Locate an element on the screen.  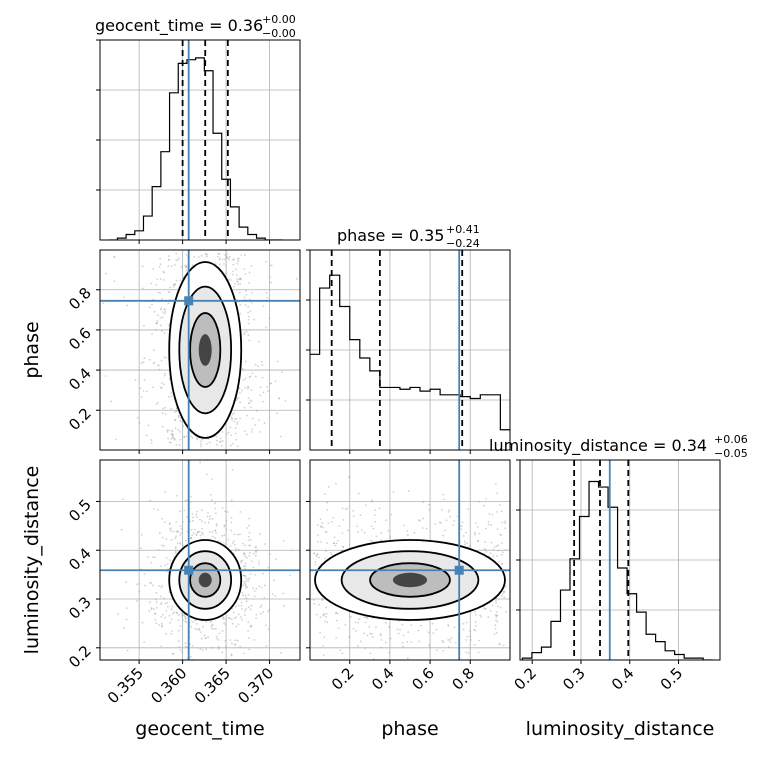
y-tick-label-phase: 0.6 is located at coordinates (80, 339).